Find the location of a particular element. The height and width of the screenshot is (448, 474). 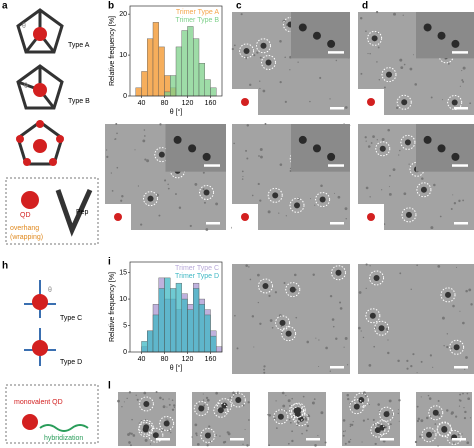

panel-label: h is located at coordinates (5, 266).